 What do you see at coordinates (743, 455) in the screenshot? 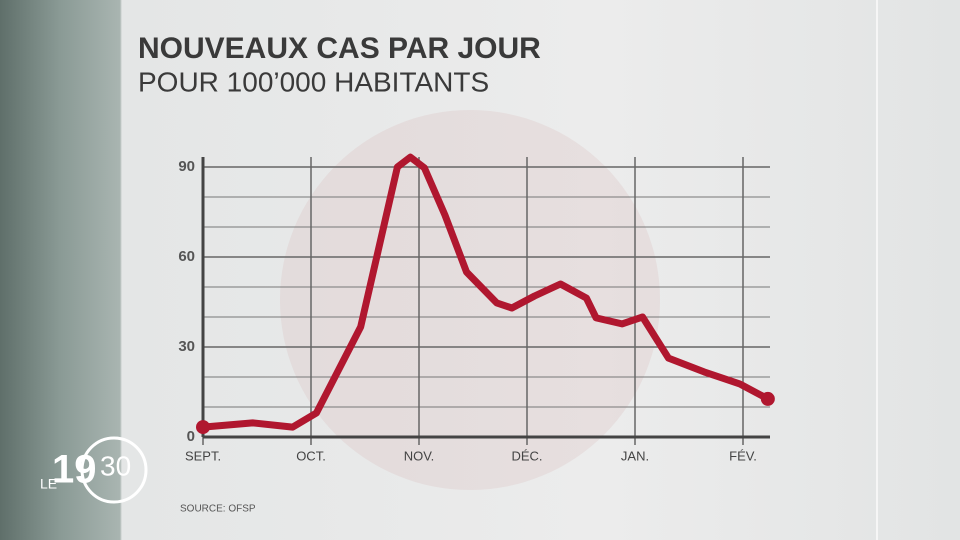
I see `x-tick-label: FÉV.` at bounding box center [743, 455].